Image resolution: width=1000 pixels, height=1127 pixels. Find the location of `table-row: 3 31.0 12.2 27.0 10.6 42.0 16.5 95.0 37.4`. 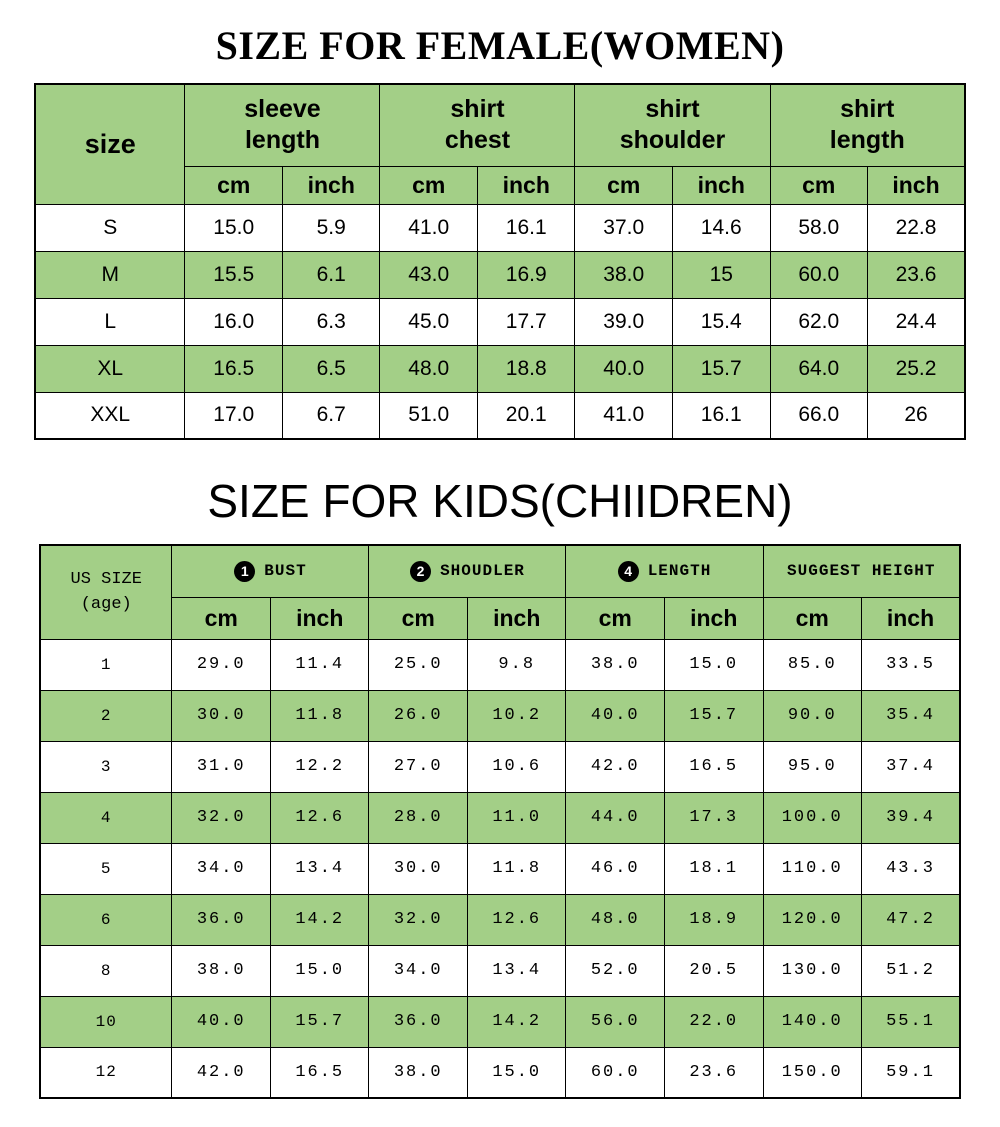

table-row: 3 31.0 12.2 27.0 10.6 42.0 16.5 95.0 37.4 is located at coordinates (500, 766).